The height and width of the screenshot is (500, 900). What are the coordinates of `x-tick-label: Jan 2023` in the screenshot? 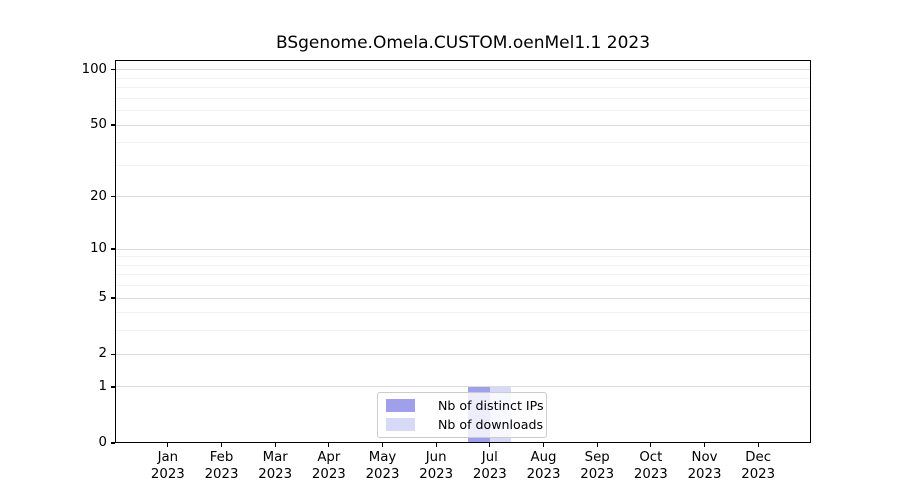 It's located at (167, 466).